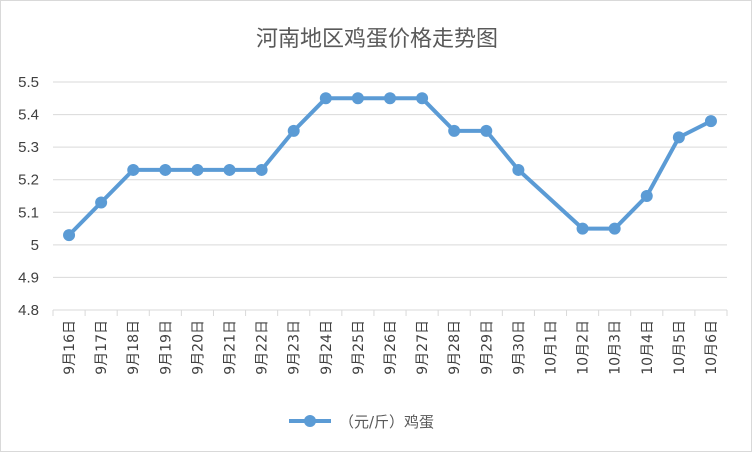 The image size is (752, 453). I want to click on y-tick-label-0: 4.8, so click(28, 310).